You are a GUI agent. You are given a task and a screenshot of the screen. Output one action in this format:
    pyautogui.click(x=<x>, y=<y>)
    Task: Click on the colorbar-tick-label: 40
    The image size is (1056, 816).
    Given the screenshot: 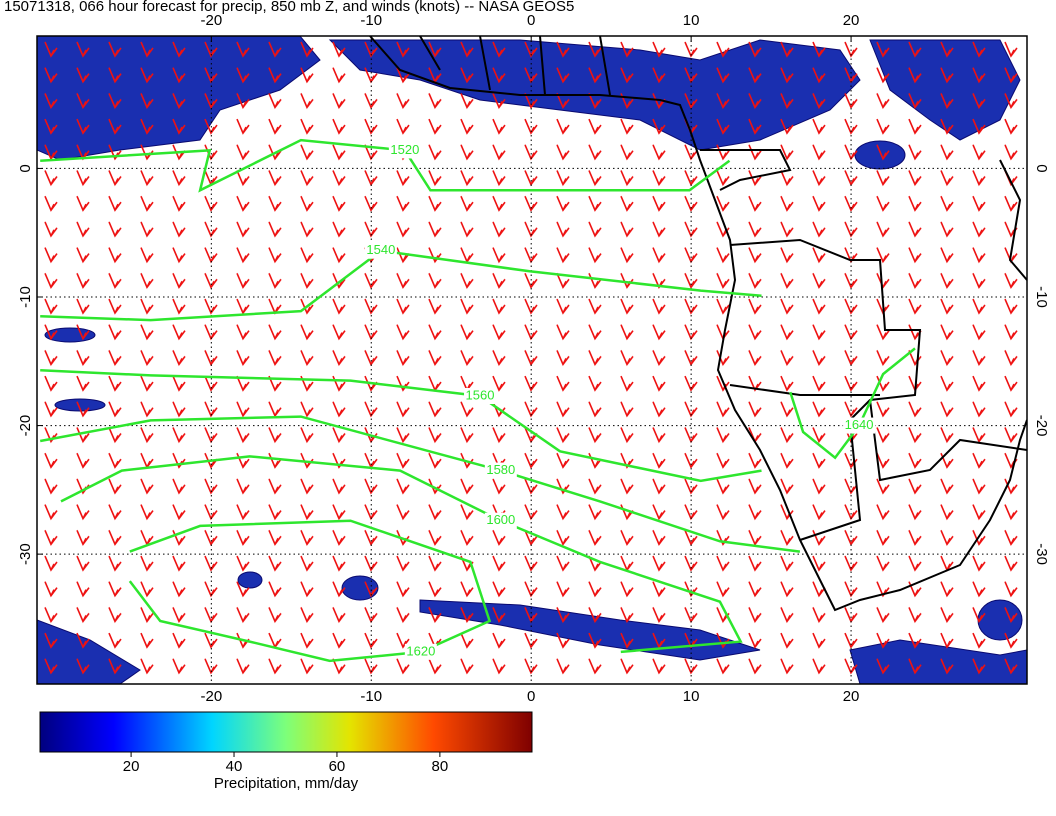 What is the action you would take?
    pyautogui.click(x=234, y=766)
    